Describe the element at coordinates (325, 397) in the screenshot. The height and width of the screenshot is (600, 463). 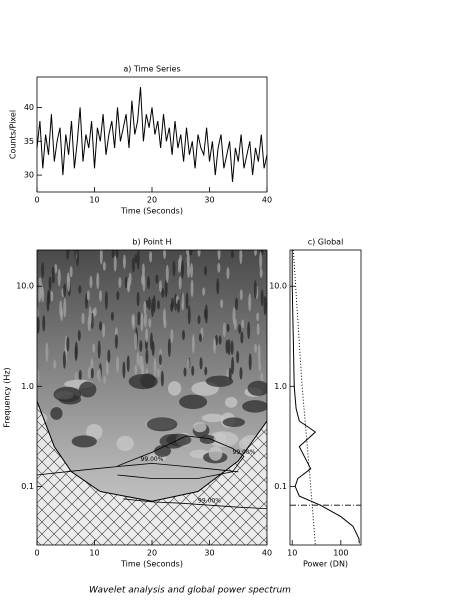
I see `global-spectrum` at that location.